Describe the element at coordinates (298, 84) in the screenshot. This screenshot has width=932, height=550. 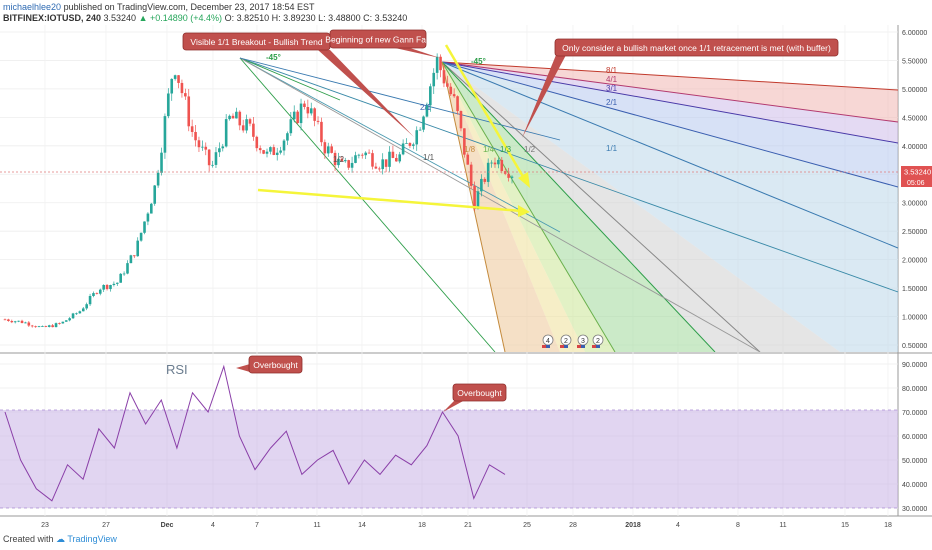
I see `callout-breakout: Visible 1/1 Breakout - Bullish Trend` at that location.